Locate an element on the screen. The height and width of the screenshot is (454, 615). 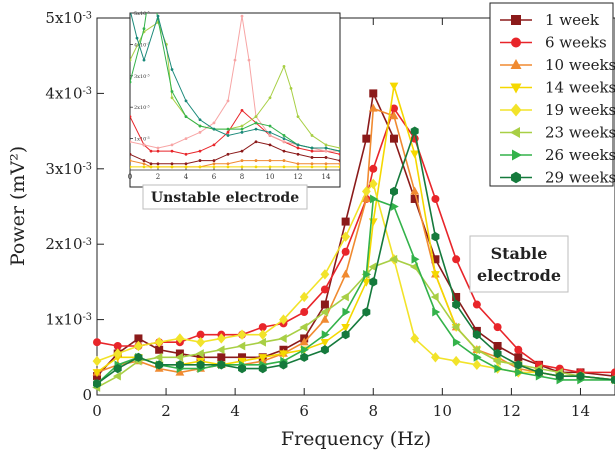
legend-item: 14 weeks is located at coordinates (557, 88).